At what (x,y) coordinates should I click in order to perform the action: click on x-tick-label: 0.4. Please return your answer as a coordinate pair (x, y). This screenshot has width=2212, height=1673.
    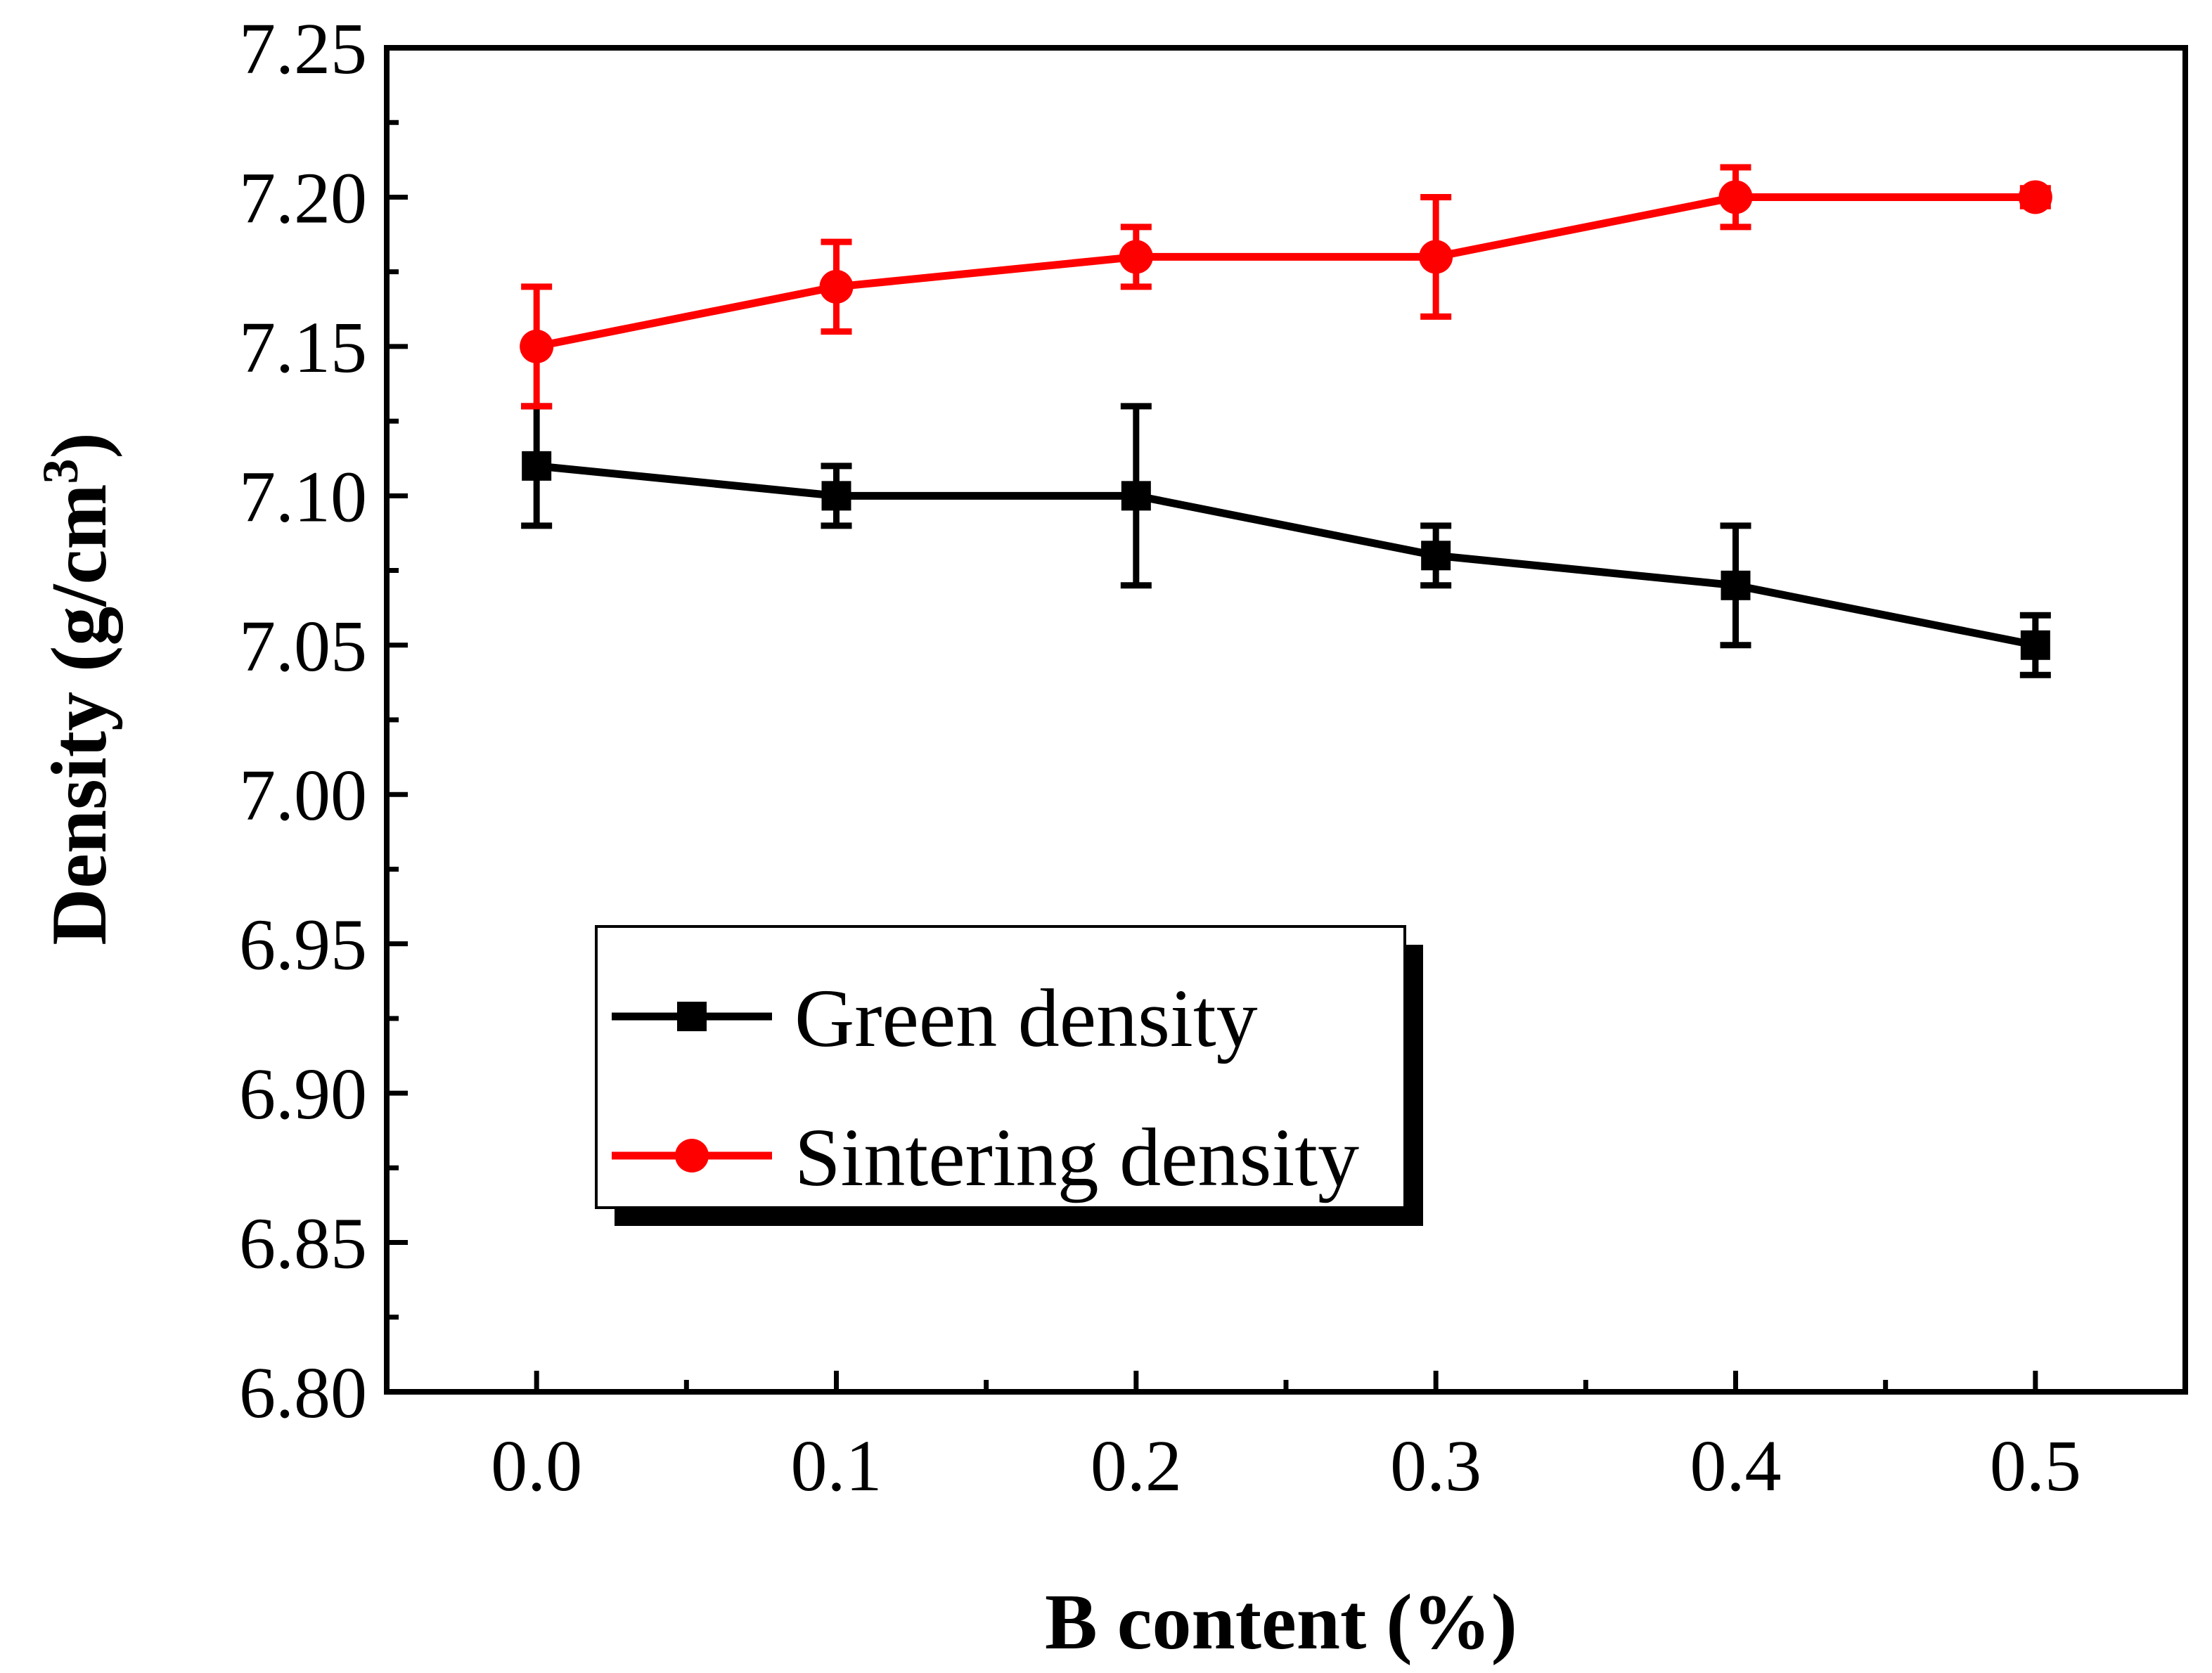
    Looking at the image, I should click on (1736, 1466).